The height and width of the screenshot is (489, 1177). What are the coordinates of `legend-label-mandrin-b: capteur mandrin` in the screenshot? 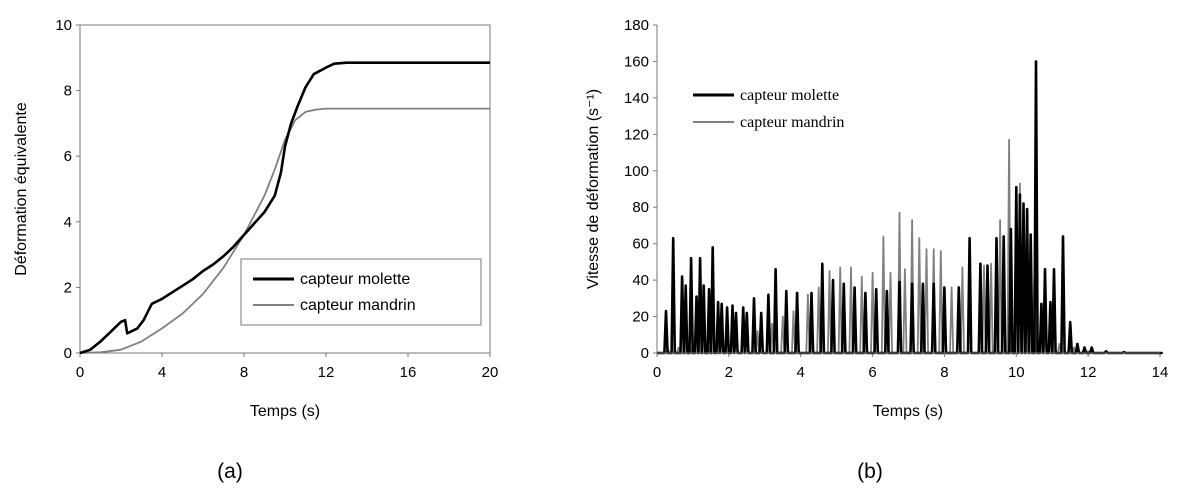 It's located at (792, 122).